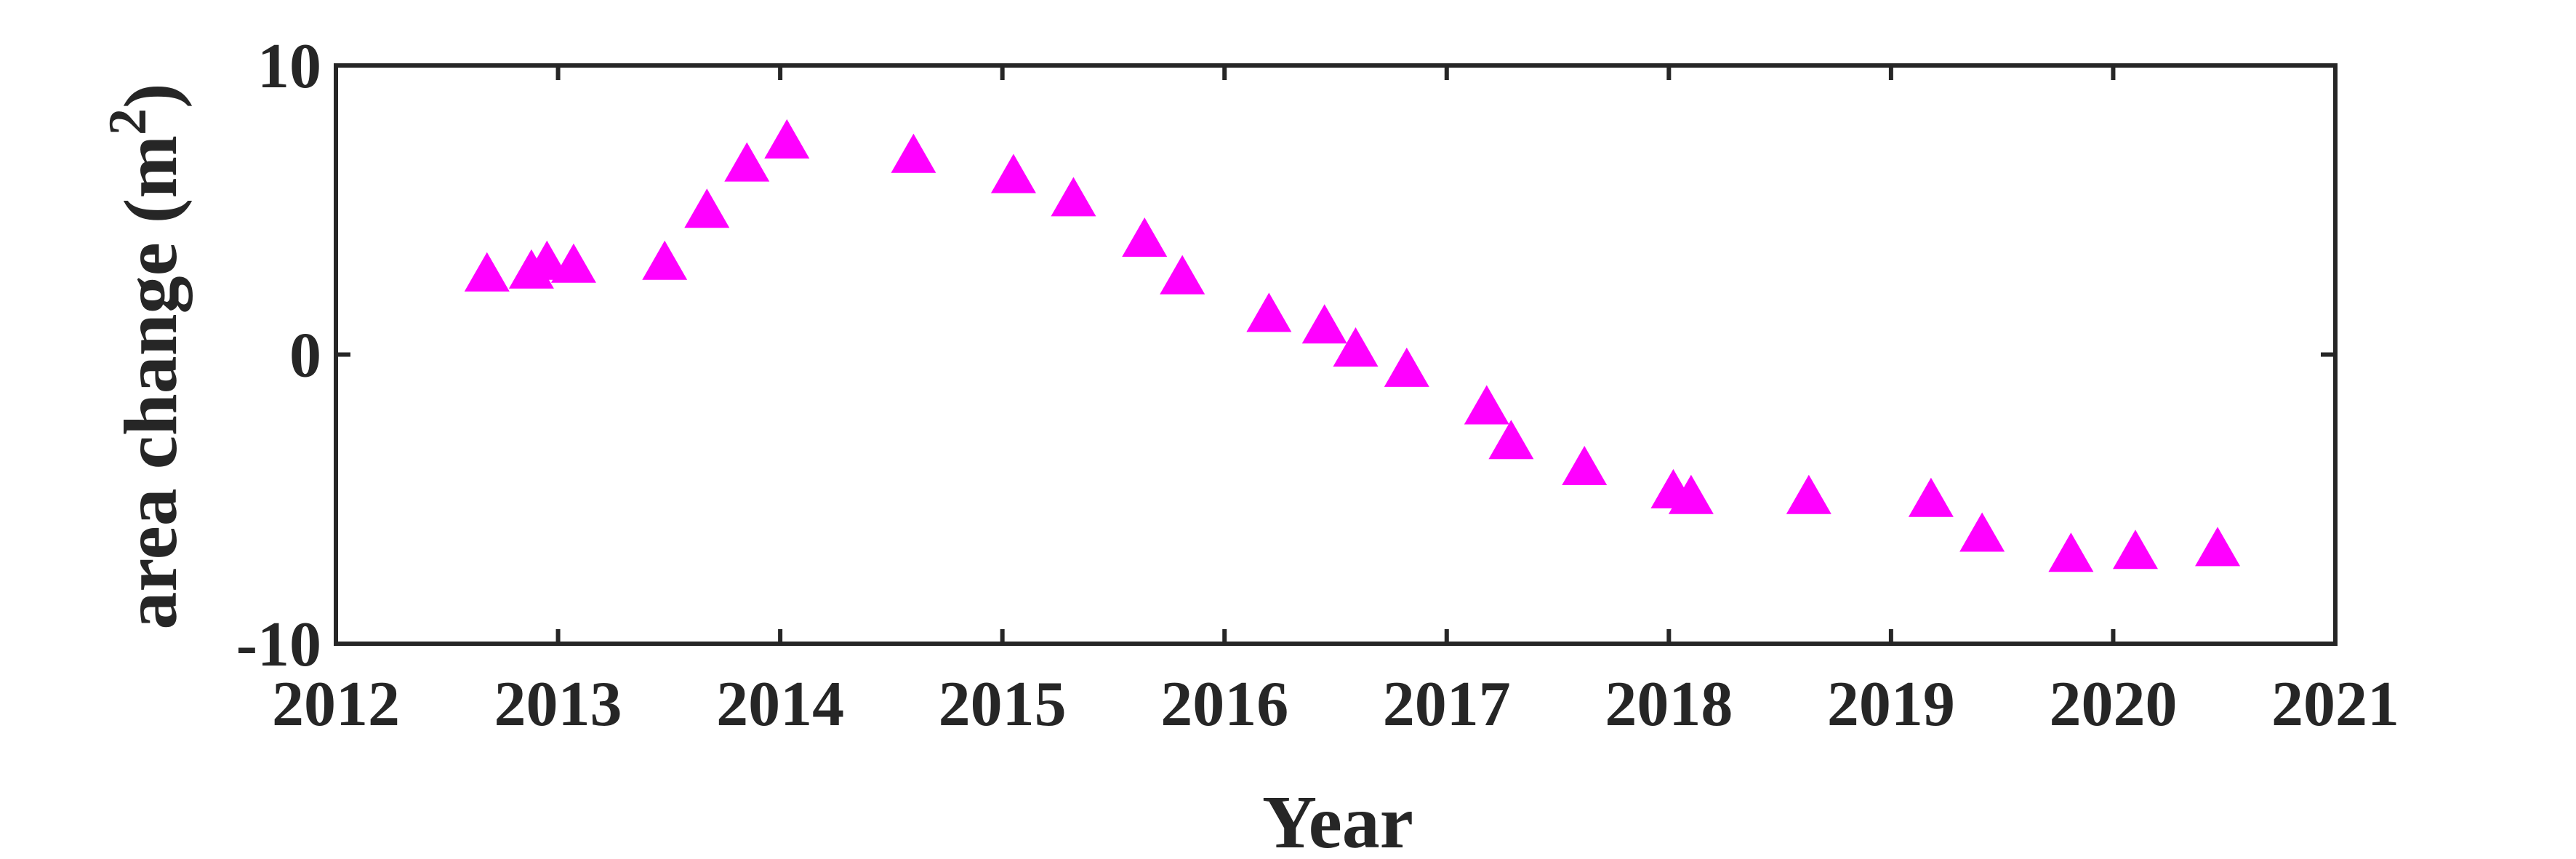 Image resolution: width=2576 pixels, height=859 pixels. What do you see at coordinates (151, 382) in the screenshot?
I see `y-axis-title-main: area change (m` at bounding box center [151, 382].